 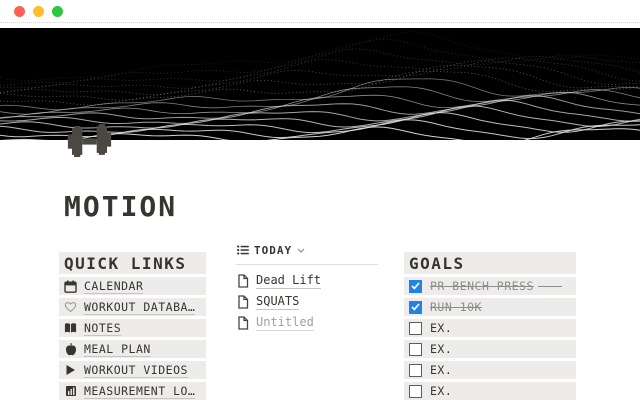 I want to click on today-page-list: Dead Lift SQUATS Untitled, so click(x=307, y=302).